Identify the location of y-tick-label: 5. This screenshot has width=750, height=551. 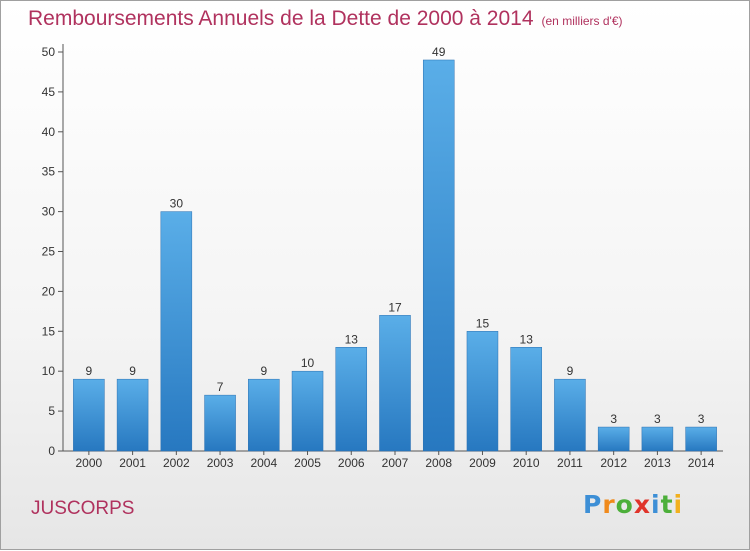
(51, 411).